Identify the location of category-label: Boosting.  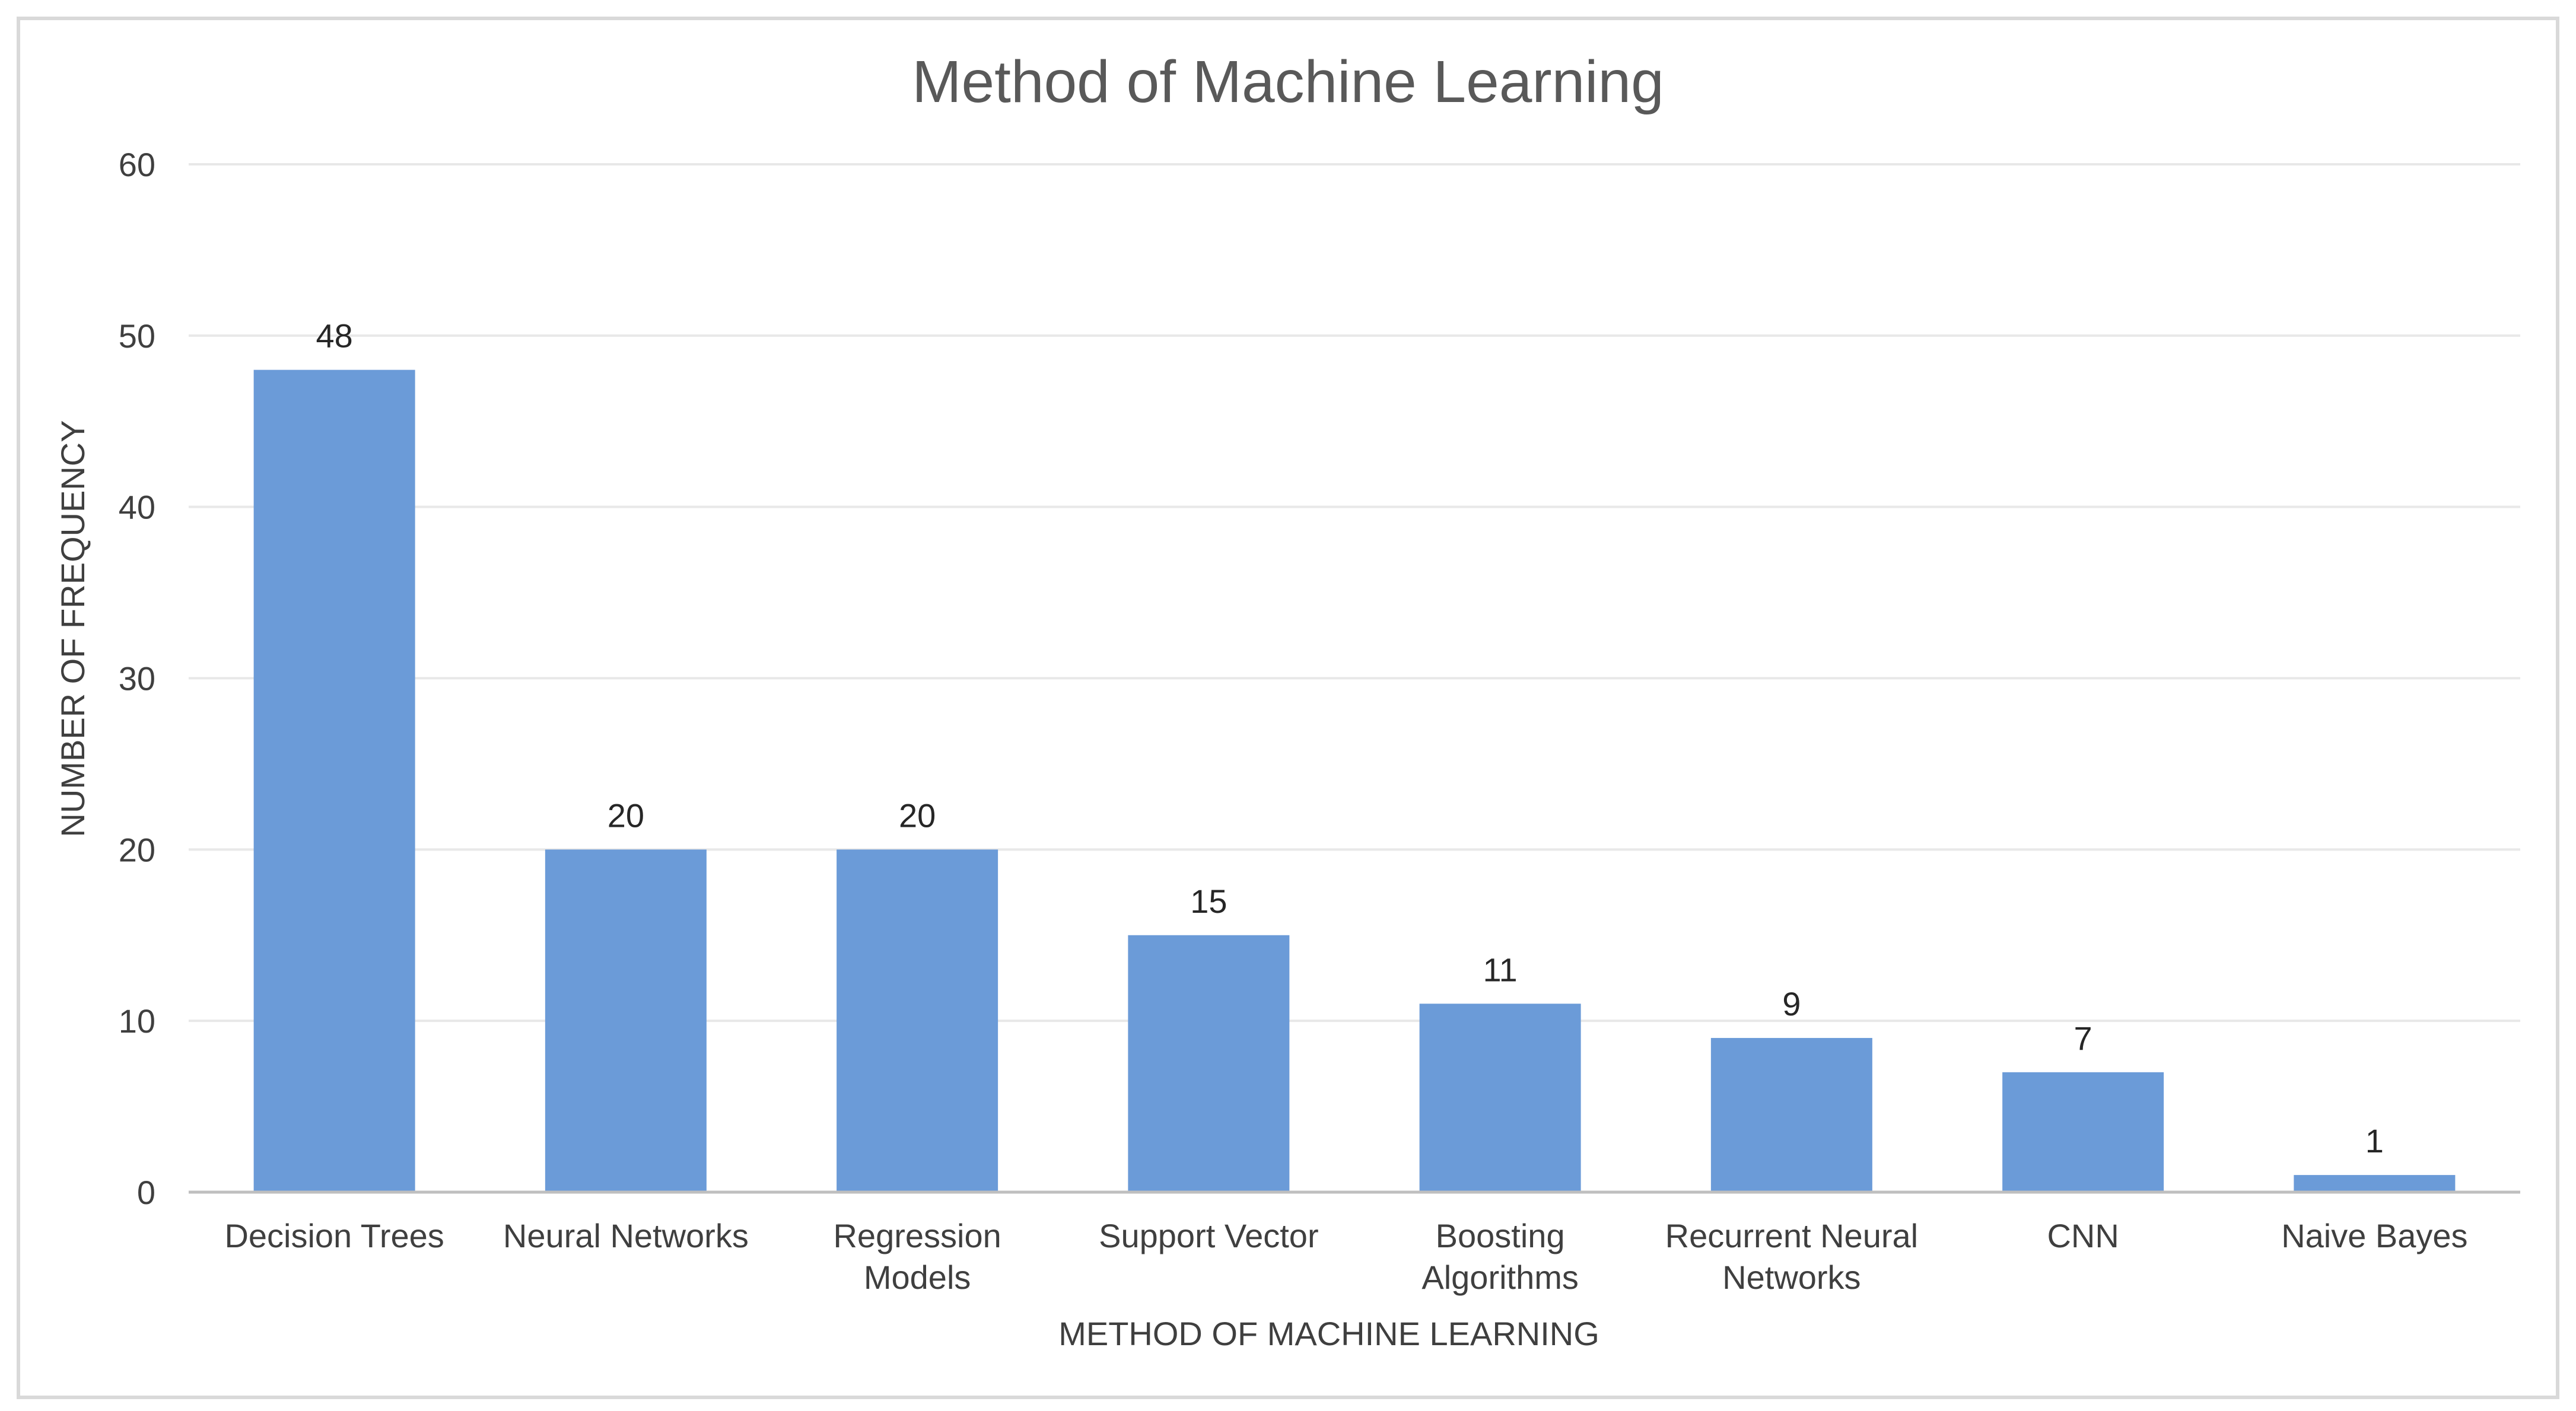
(1500, 1235).